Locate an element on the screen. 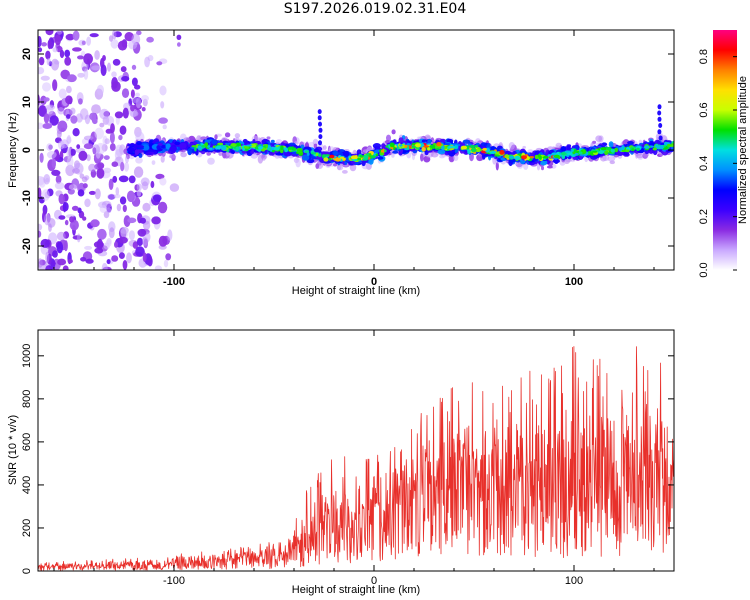 This screenshot has height=600, width=750. snr-y-tick-label: 600 is located at coordinates (27, 442).